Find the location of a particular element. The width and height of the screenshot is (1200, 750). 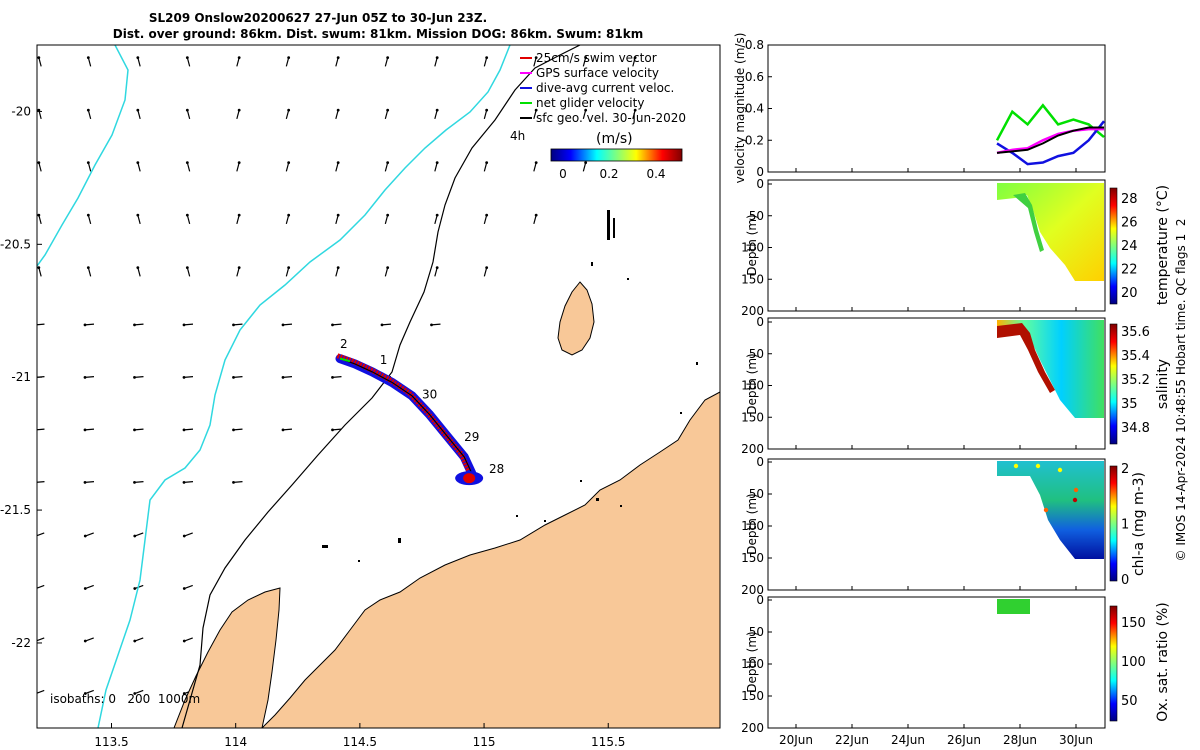

temperature-ylabel: Depth (m) is located at coordinates (752, 244).